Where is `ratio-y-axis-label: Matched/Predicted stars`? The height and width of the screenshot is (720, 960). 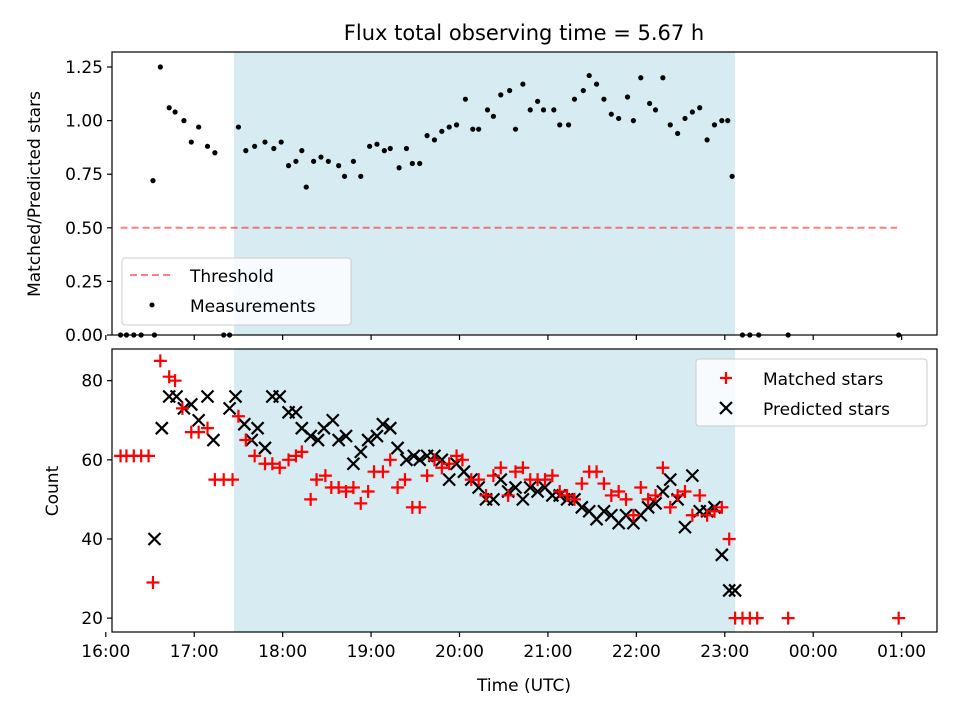
ratio-y-axis-label: Matched/Predicted stars is located at coordinates (35, 194).